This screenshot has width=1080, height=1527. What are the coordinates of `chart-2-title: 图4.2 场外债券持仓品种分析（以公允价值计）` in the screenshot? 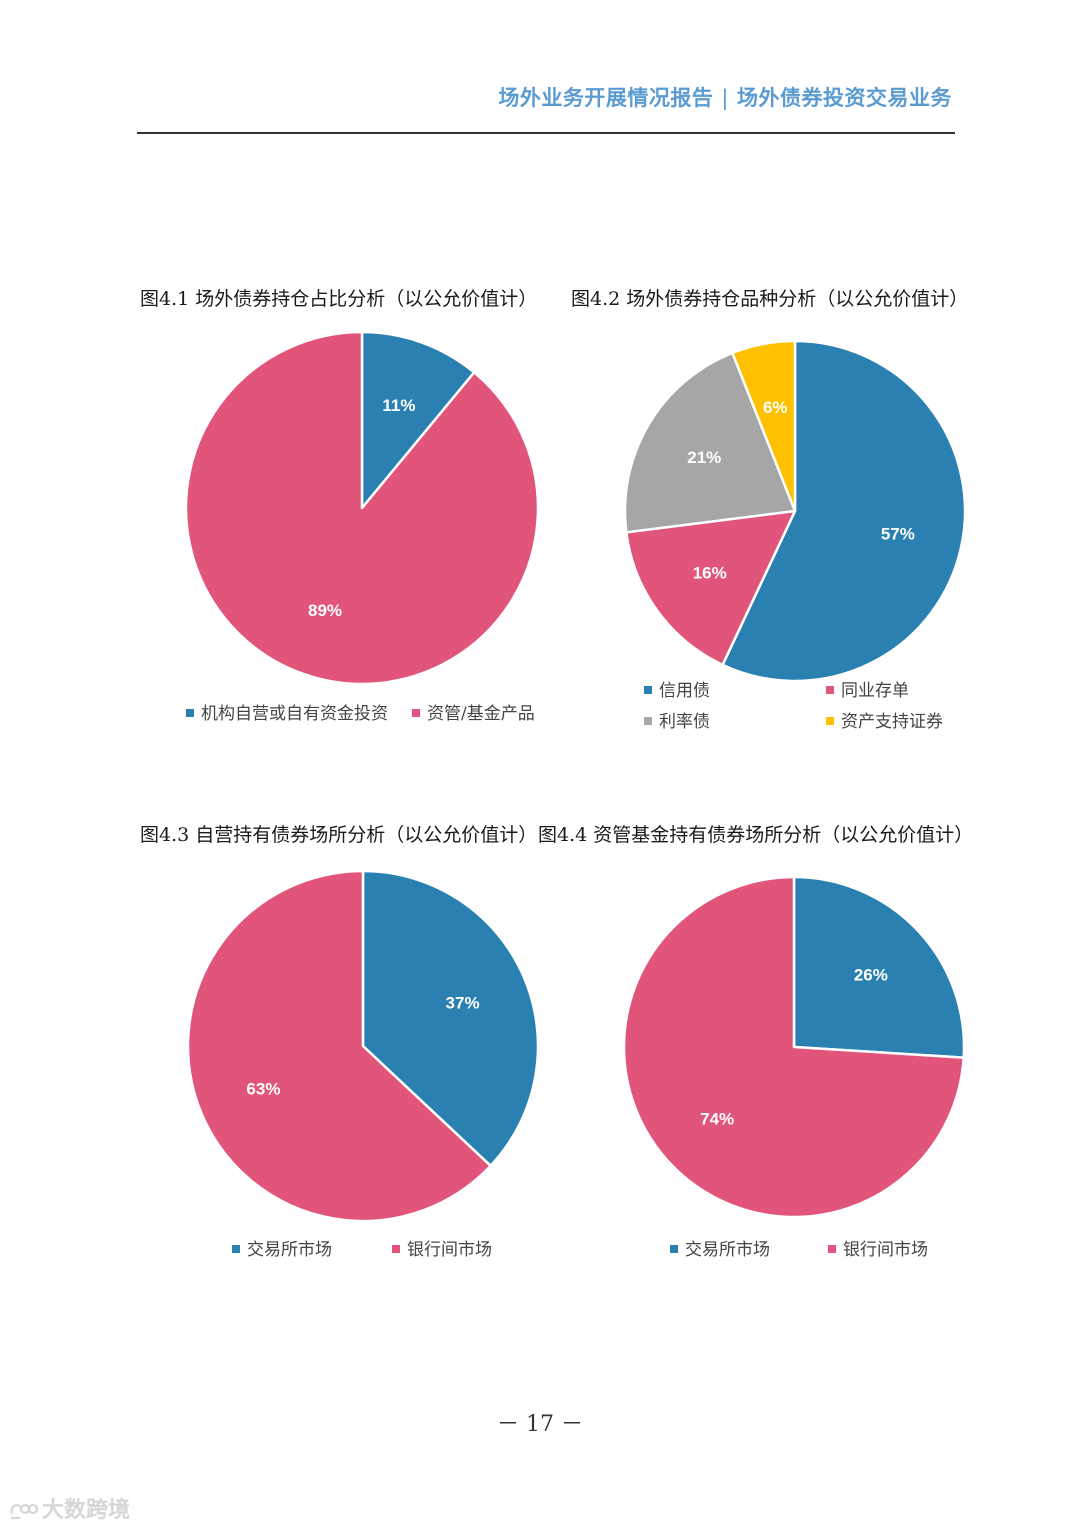 It's located at (770, 299).